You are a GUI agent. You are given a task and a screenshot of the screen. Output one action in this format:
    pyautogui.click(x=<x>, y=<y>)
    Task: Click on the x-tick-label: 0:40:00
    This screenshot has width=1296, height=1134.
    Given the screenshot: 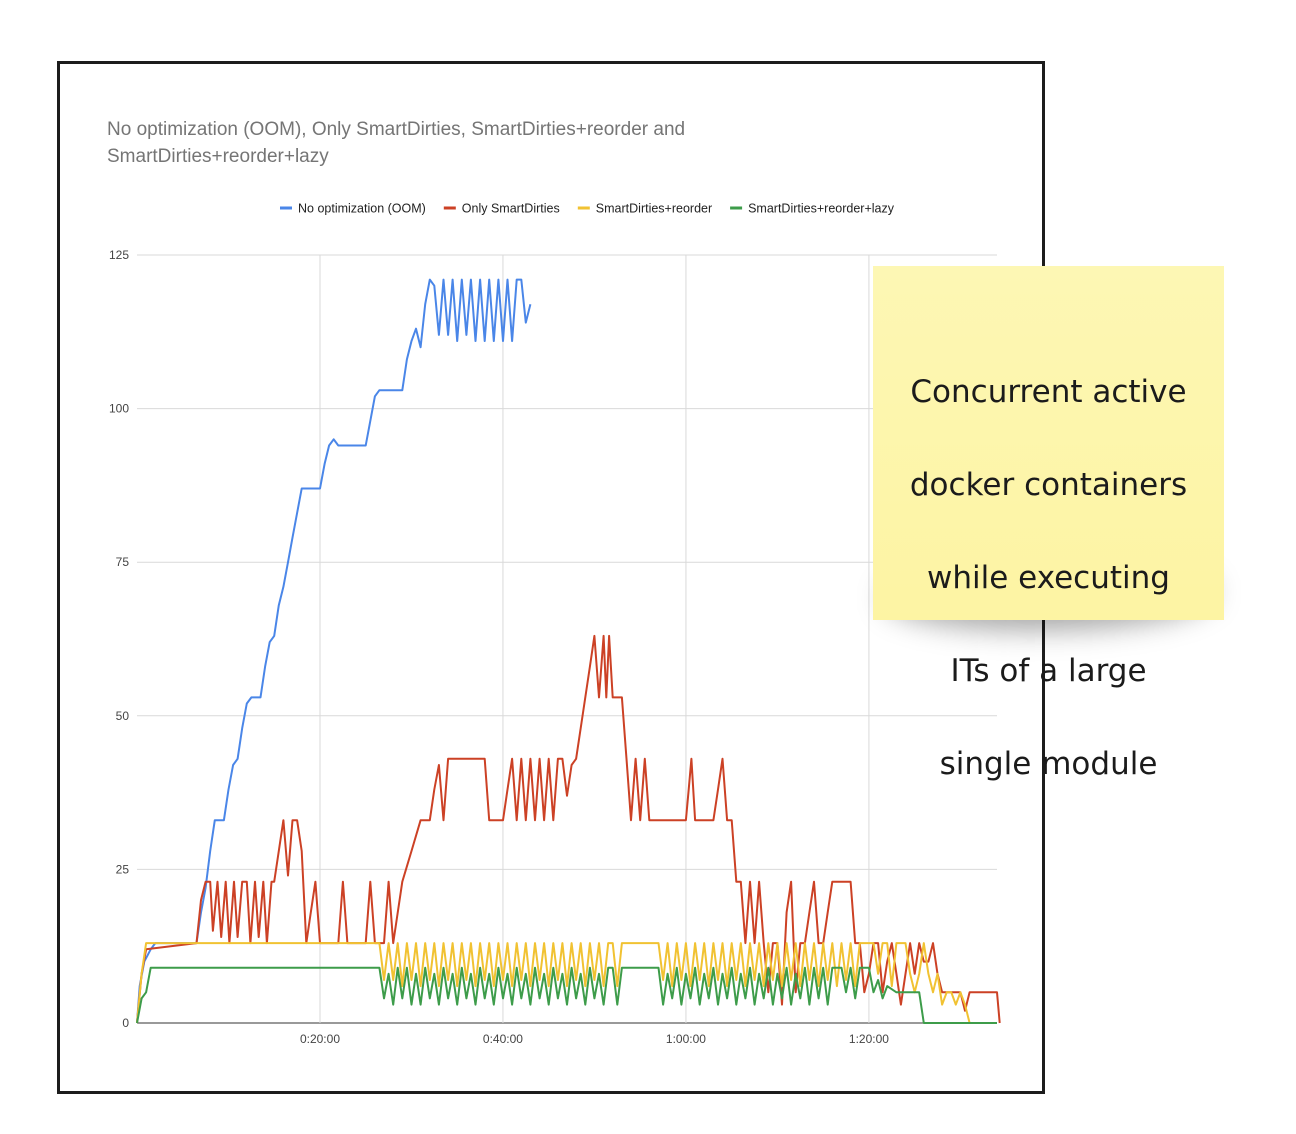 What is the action you would take?
    pyautogui.click(x=503, y=1039)
    